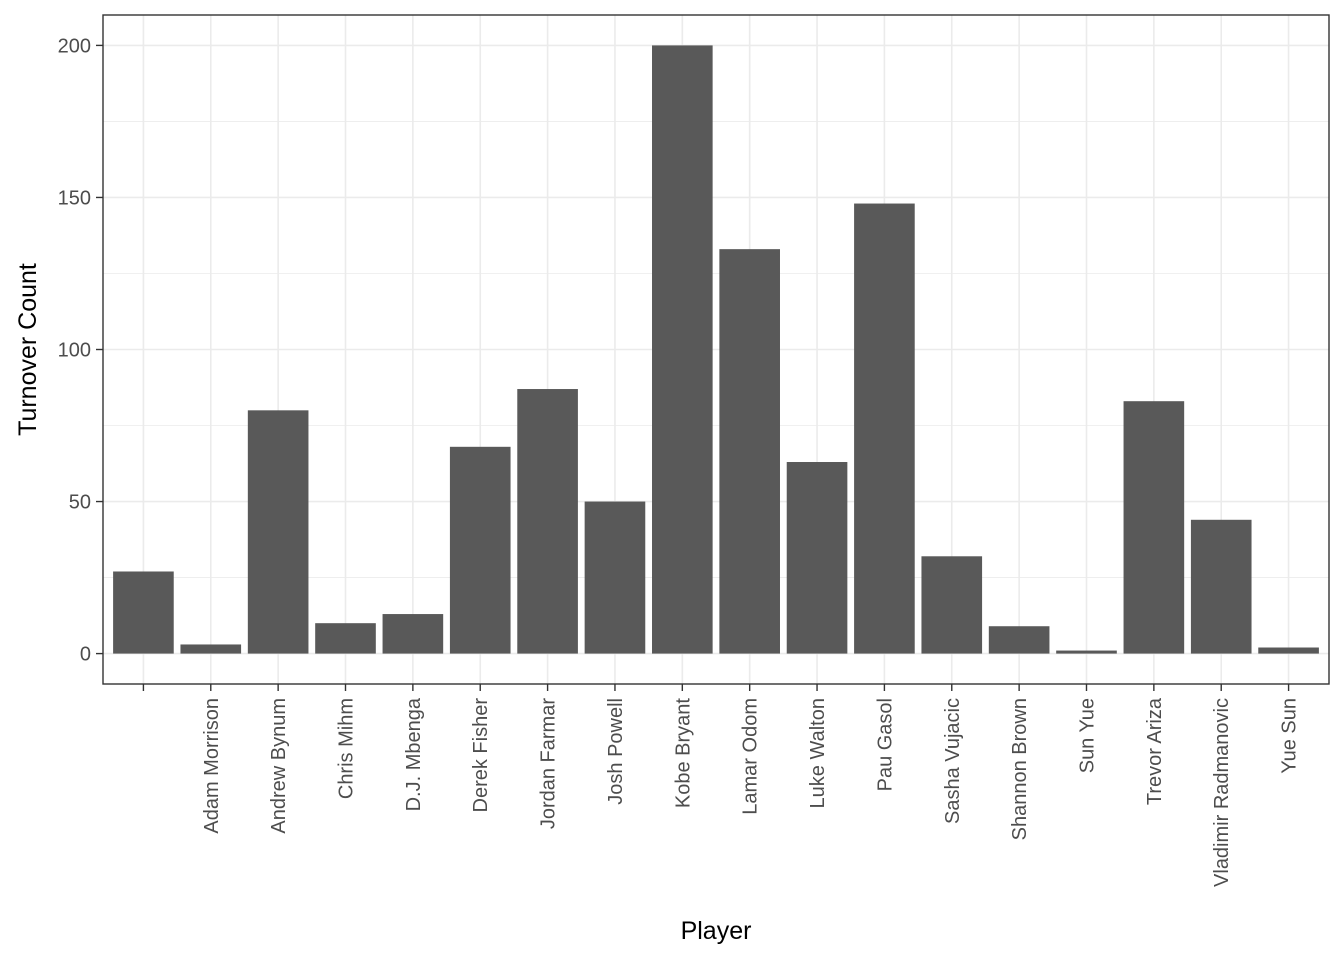 The width and height of the screenshot is (1344, 960). What do you see at coordinates (80, 503) in the screenshot?
I see `y-tick-label: 50` at bounding box center [80, 503].